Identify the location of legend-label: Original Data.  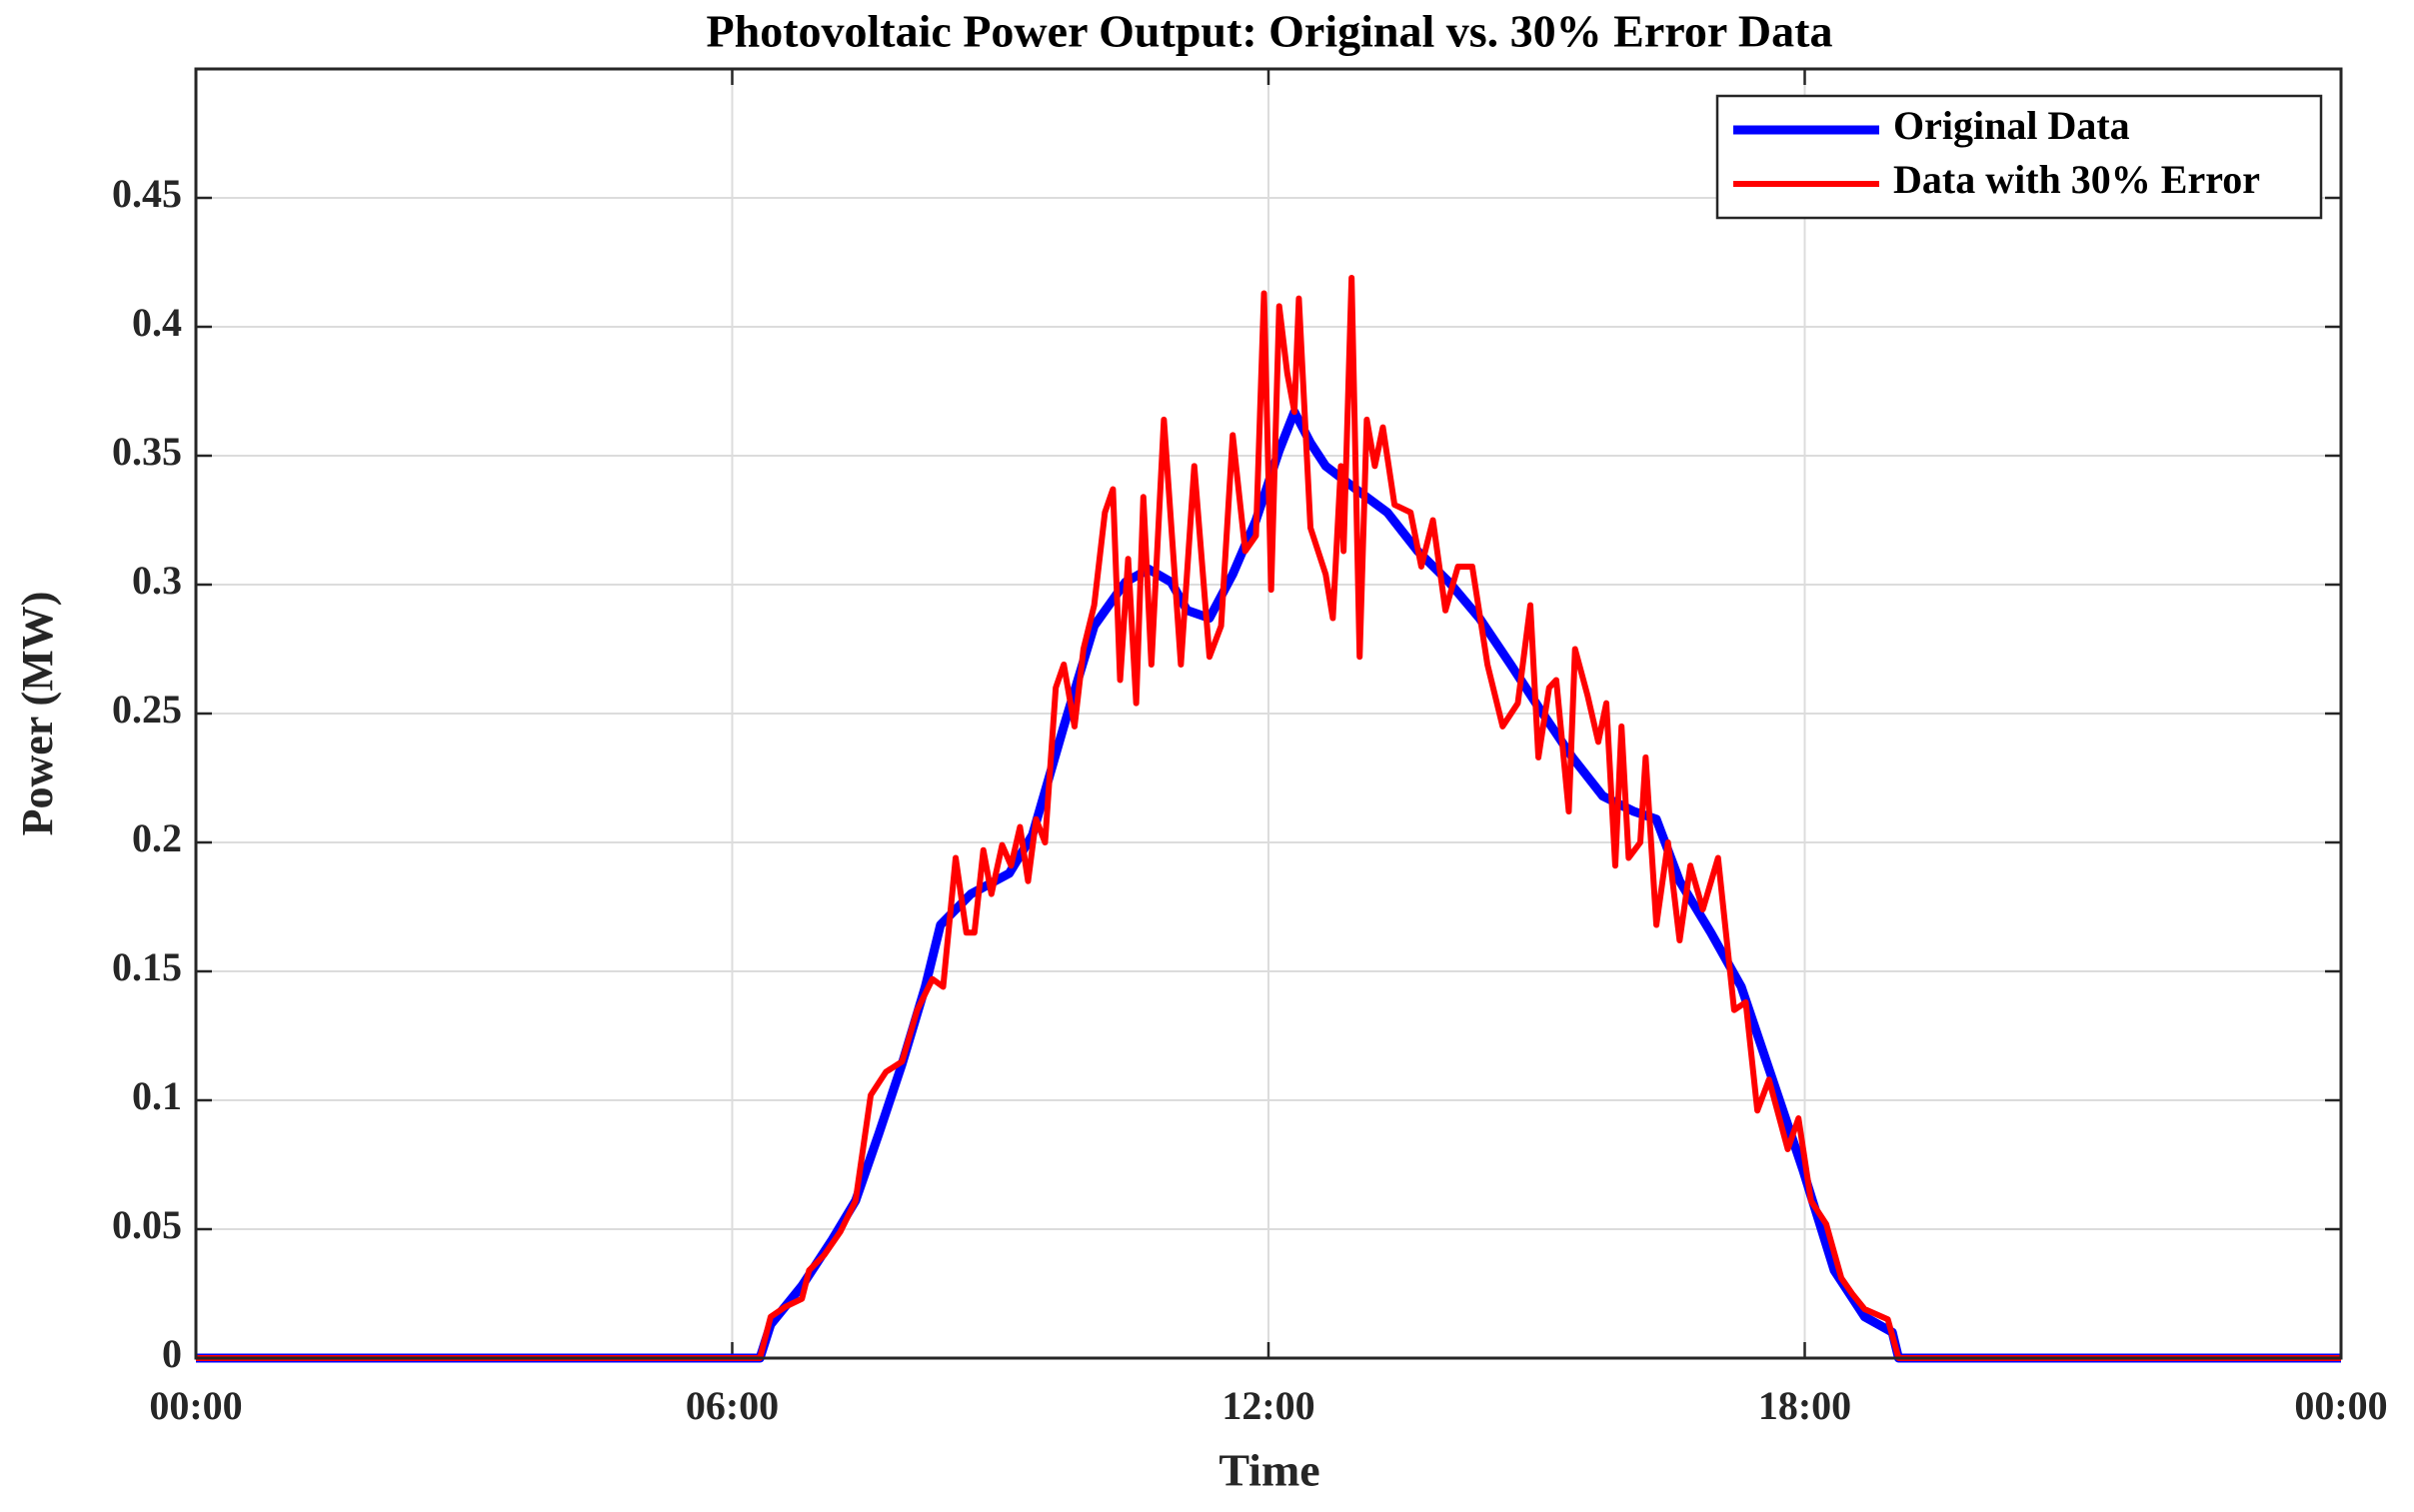
(2012, 125).